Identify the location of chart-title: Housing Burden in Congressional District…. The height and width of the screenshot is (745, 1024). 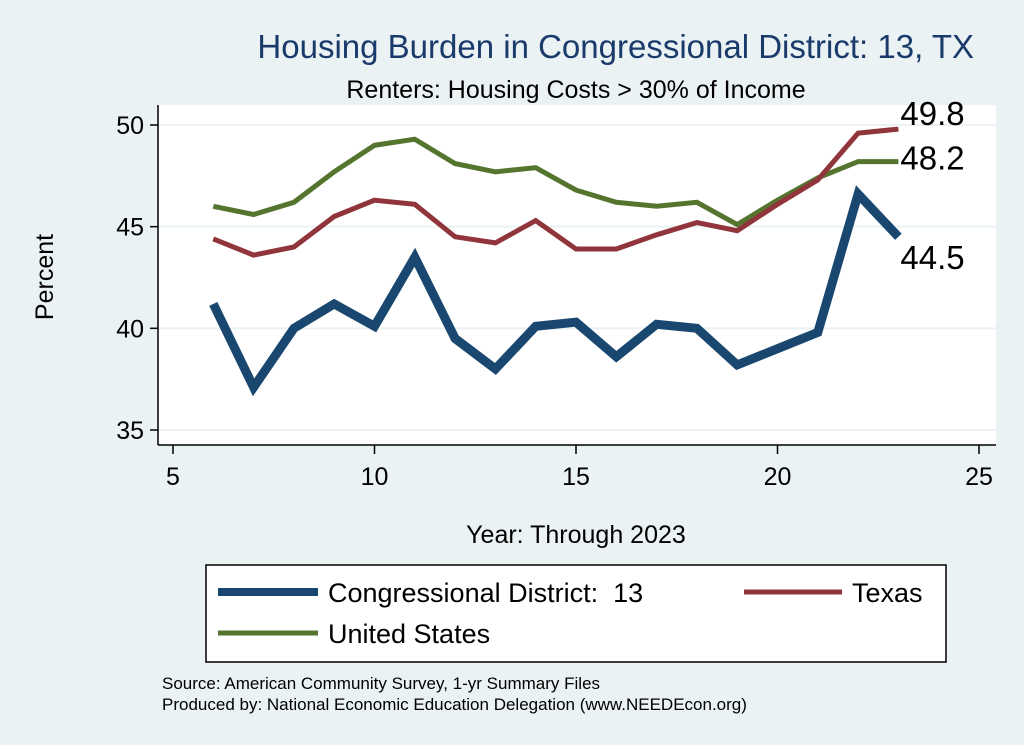
(615, 46).